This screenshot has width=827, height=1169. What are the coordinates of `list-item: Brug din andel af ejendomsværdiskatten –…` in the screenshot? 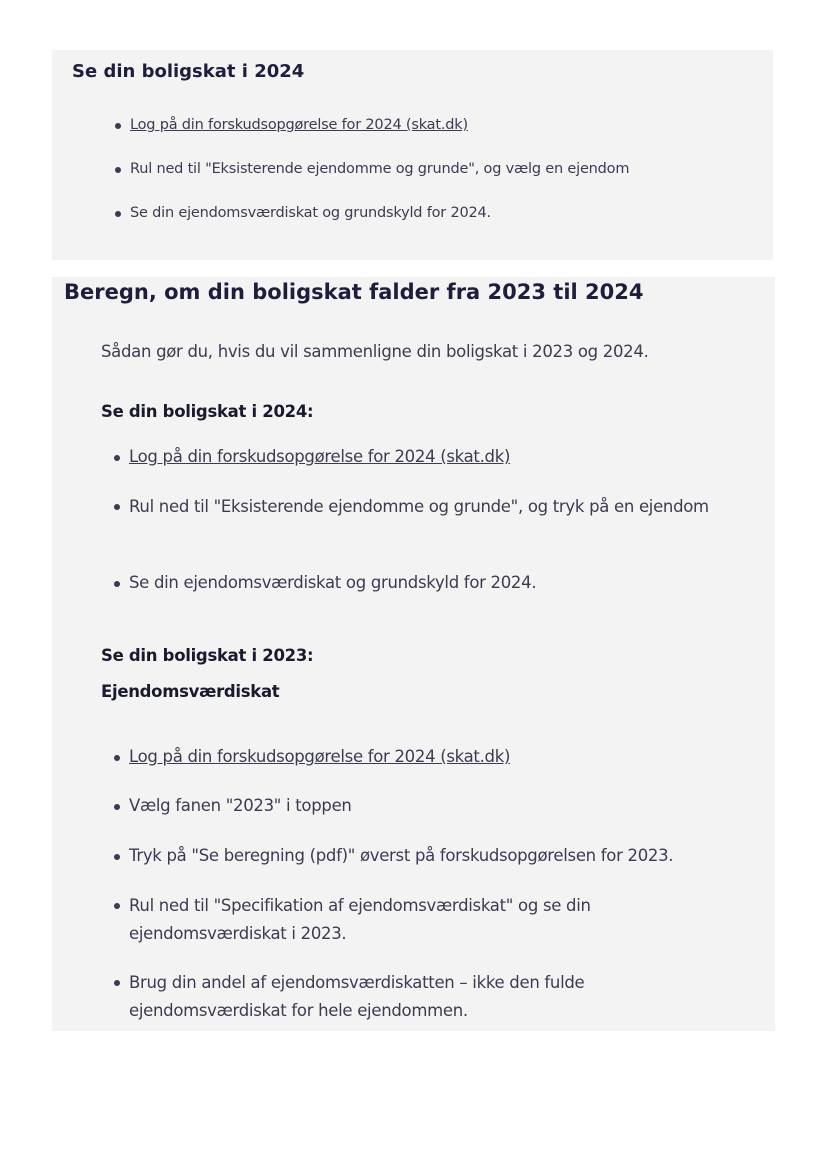 It's located at (357, 996).